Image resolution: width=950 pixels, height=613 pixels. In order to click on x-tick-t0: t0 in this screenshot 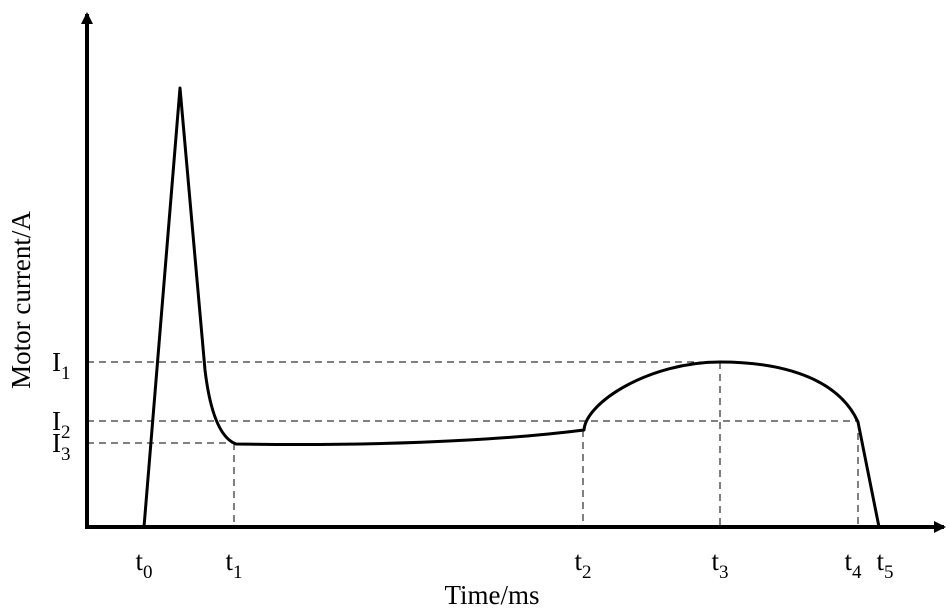, I will do `click(143, 564)`.